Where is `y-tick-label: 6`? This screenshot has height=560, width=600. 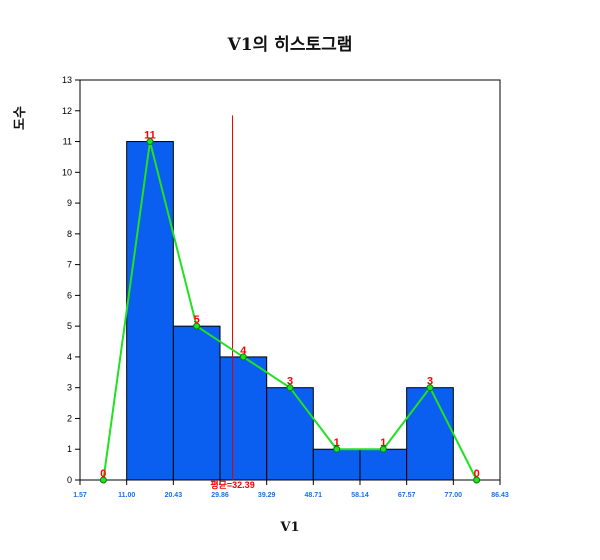
y-tick-label: 6 is located at coordinates (69, 295).